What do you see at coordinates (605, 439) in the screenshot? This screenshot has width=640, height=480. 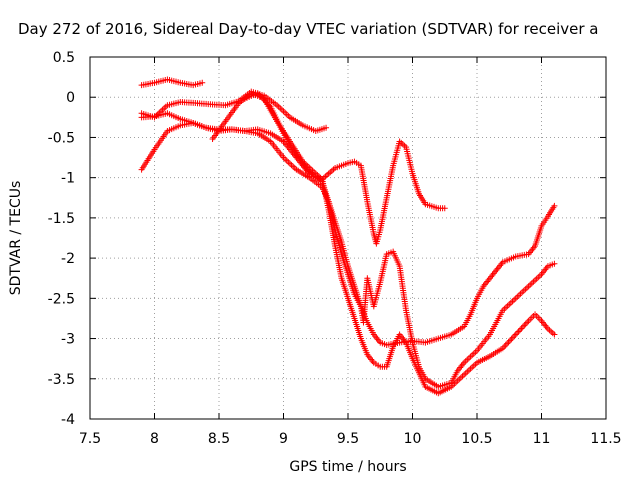 I see `x-tick-label: 11.5` at bounding box center [605, 439].